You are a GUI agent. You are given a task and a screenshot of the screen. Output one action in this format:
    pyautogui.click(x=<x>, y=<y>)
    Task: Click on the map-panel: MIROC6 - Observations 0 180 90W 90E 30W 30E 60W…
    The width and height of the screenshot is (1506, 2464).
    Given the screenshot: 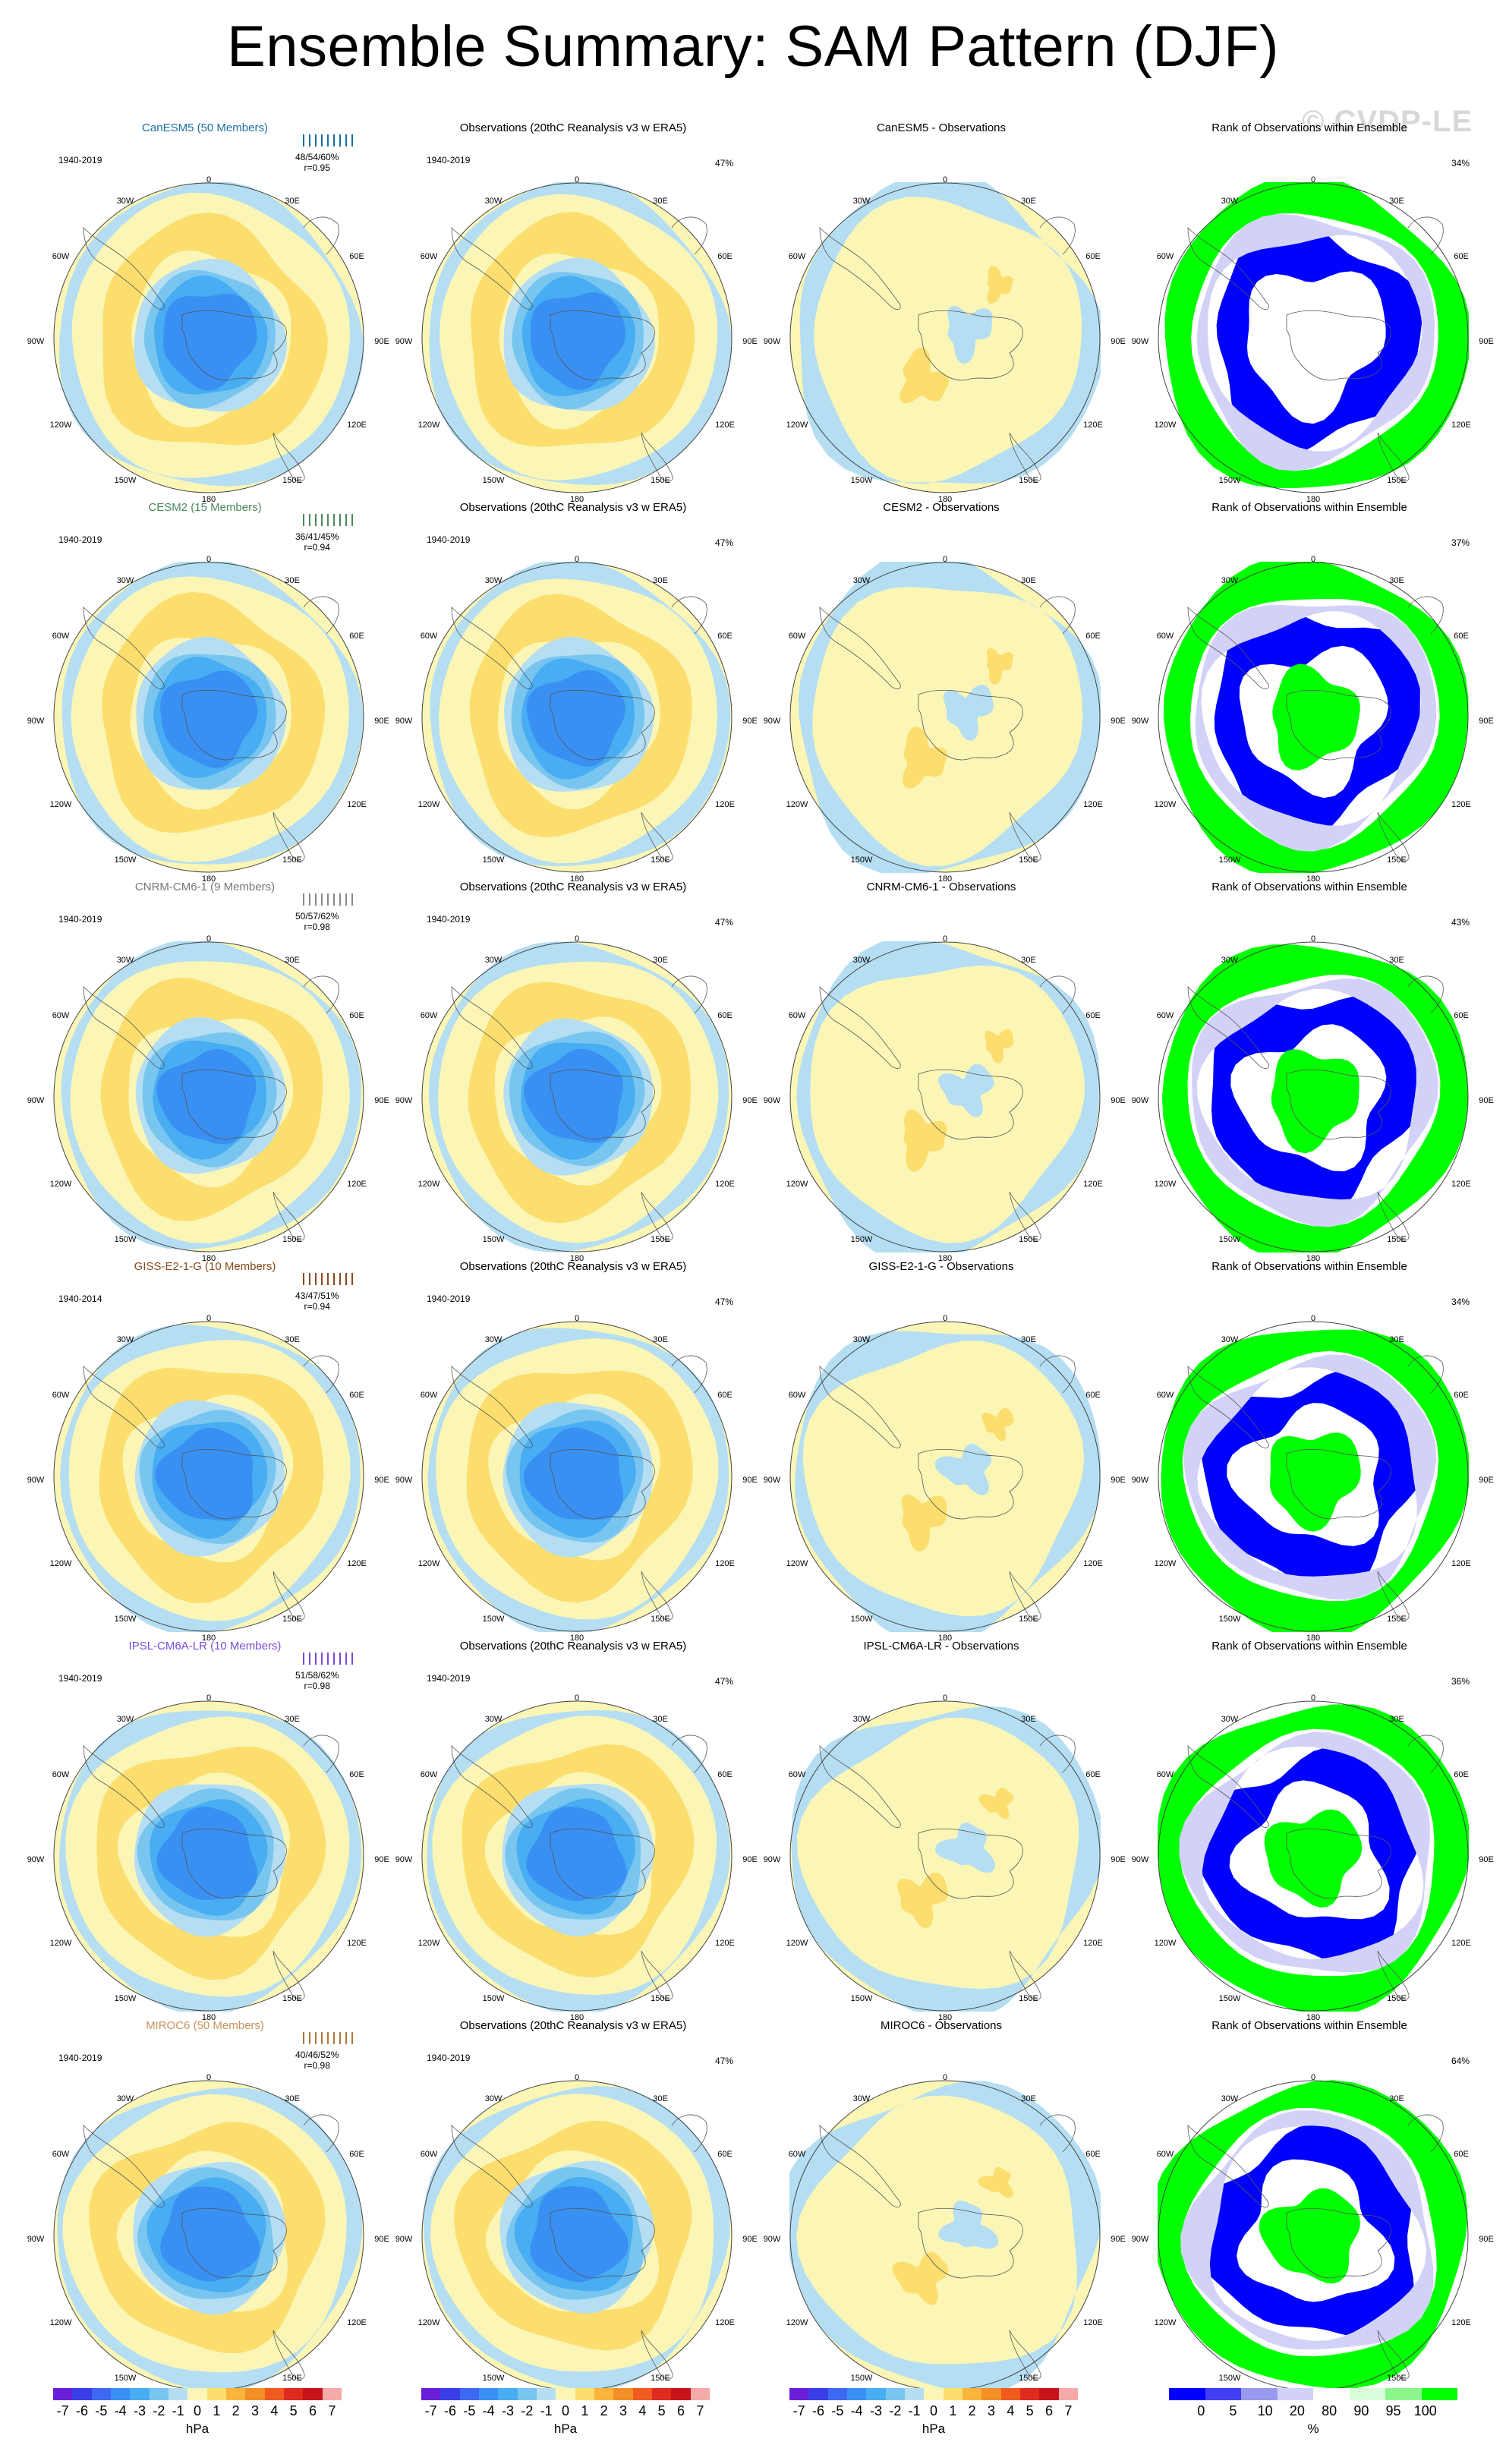 What is the action you would take?
    pyautogui.click(x=941, y=2203)
    